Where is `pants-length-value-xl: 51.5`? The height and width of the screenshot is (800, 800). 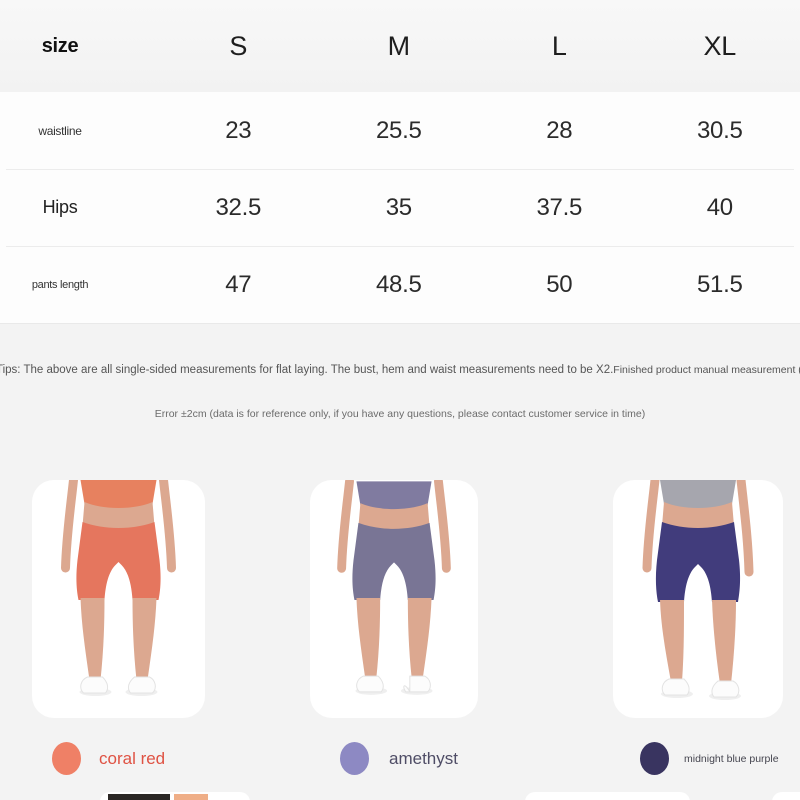 pants-length-value-xl: 51.5 is located at coordinates (719, 284).